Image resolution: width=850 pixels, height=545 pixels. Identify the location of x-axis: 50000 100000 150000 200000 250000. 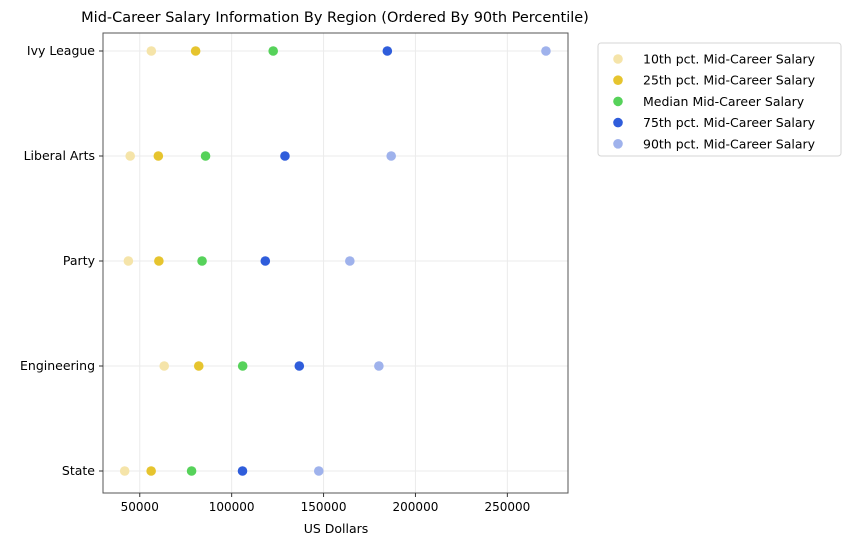
(325, 503).